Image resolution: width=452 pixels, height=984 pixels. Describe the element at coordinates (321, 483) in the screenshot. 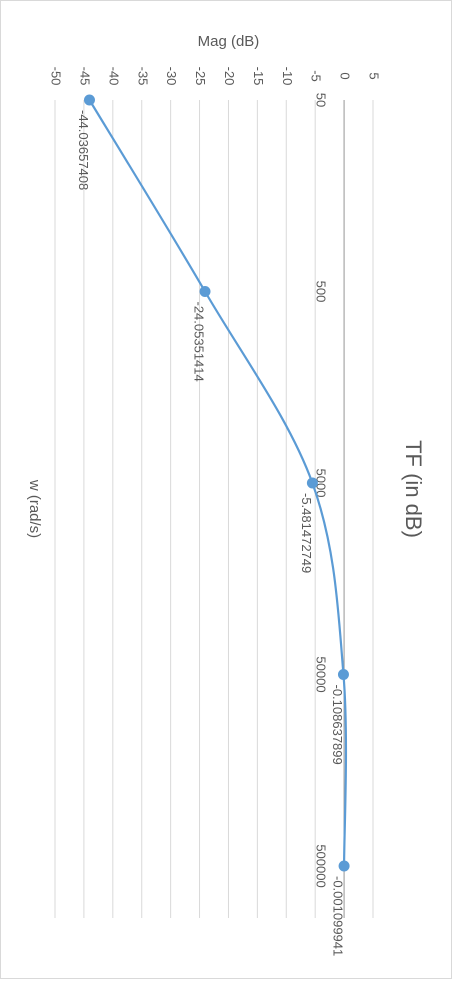

I see `freq-tick-label: 5000` at that location.